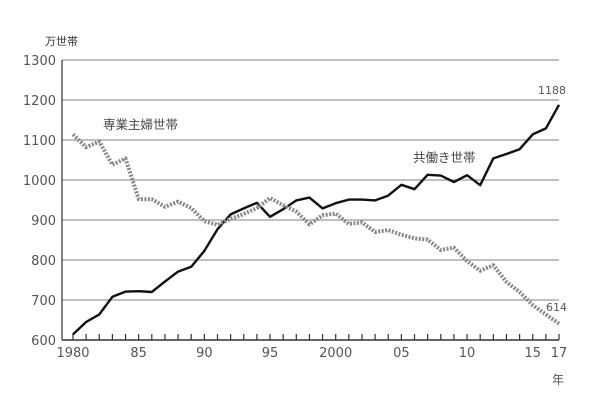 The width and height of the screenshot is (600, 409). I want to click on x-tick-label: 1980, so click(72, 353).